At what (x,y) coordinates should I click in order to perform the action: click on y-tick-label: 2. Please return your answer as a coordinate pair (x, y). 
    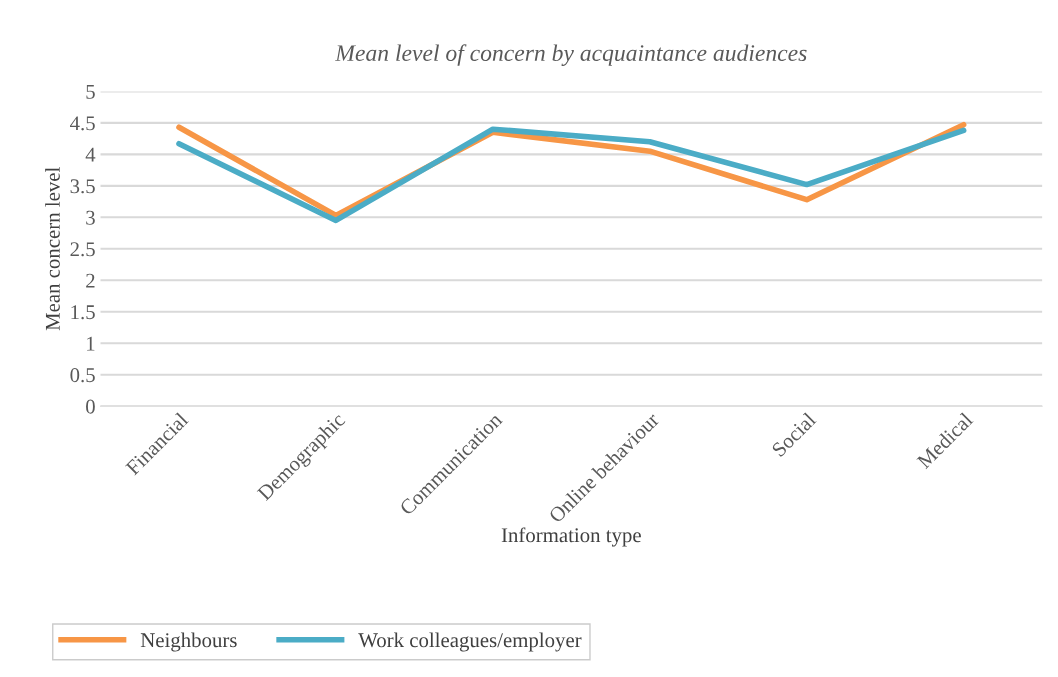
    Looking at the image, I should click on (90, 280).